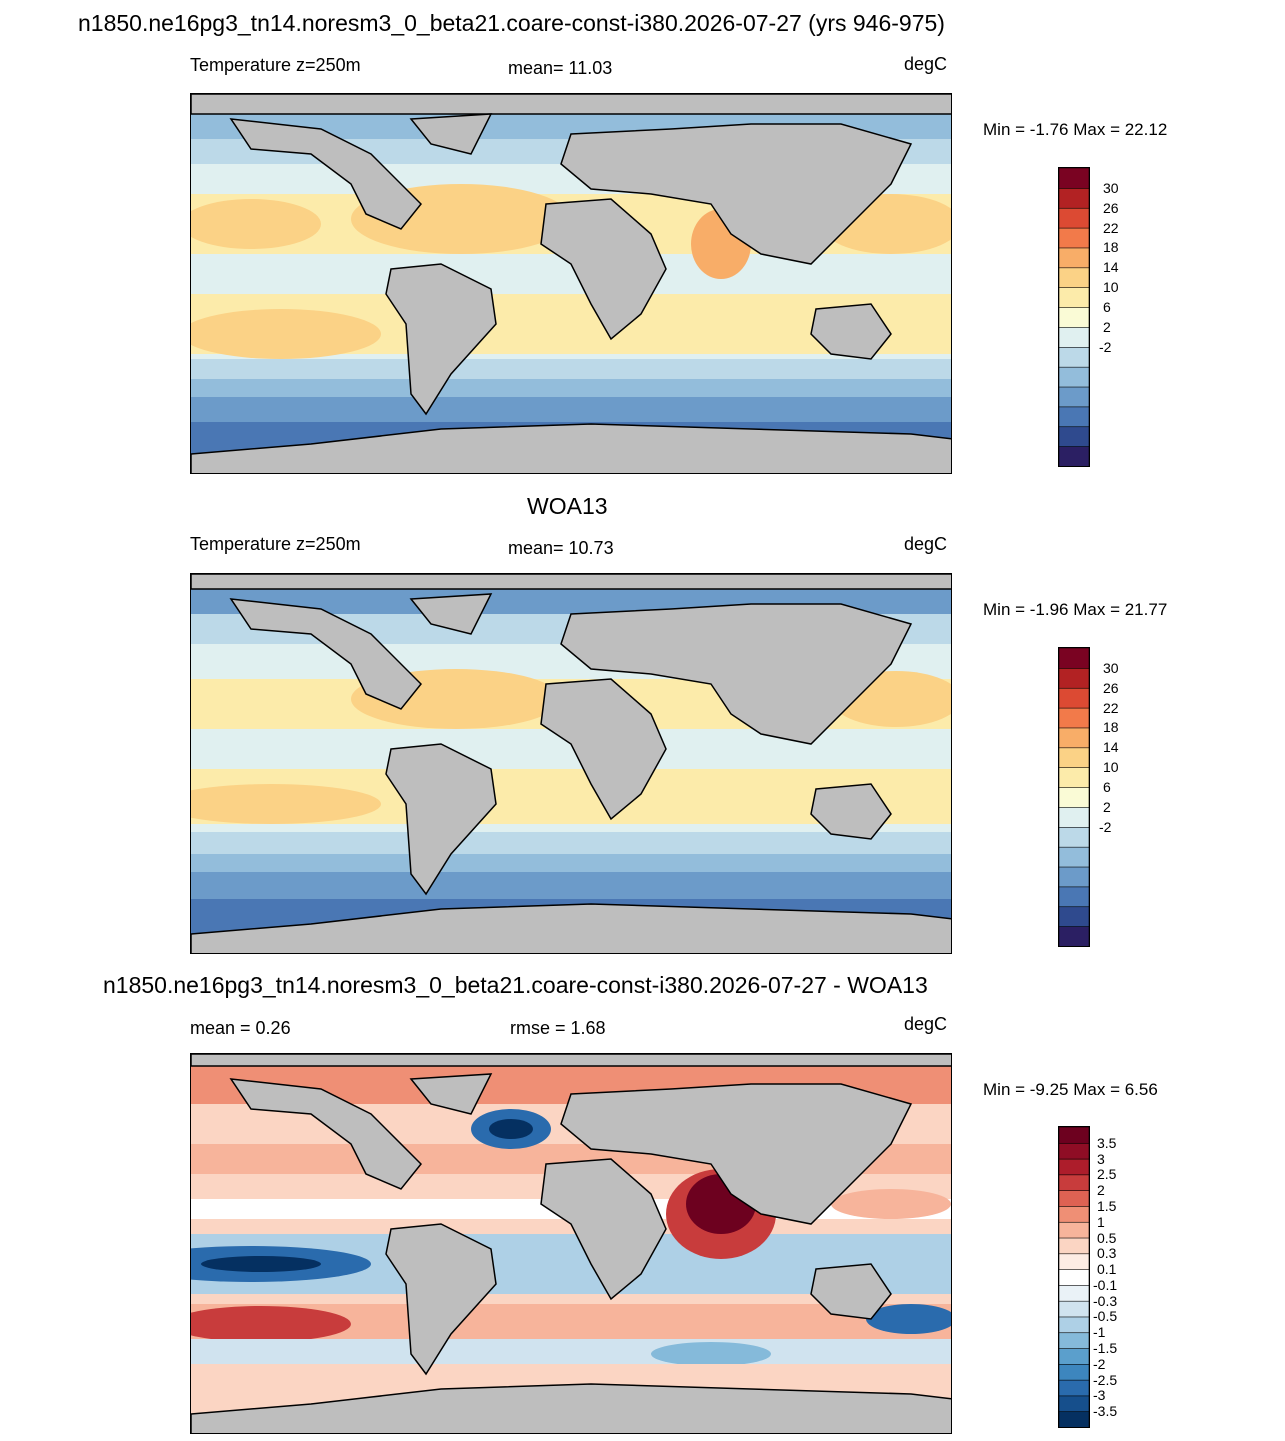 This screenshot has width=1285, height=1441. Describe the element at coordinates (275, 544) in the screenshot. I see `panel-2-variable-label: Temperature z=250m` at that location.